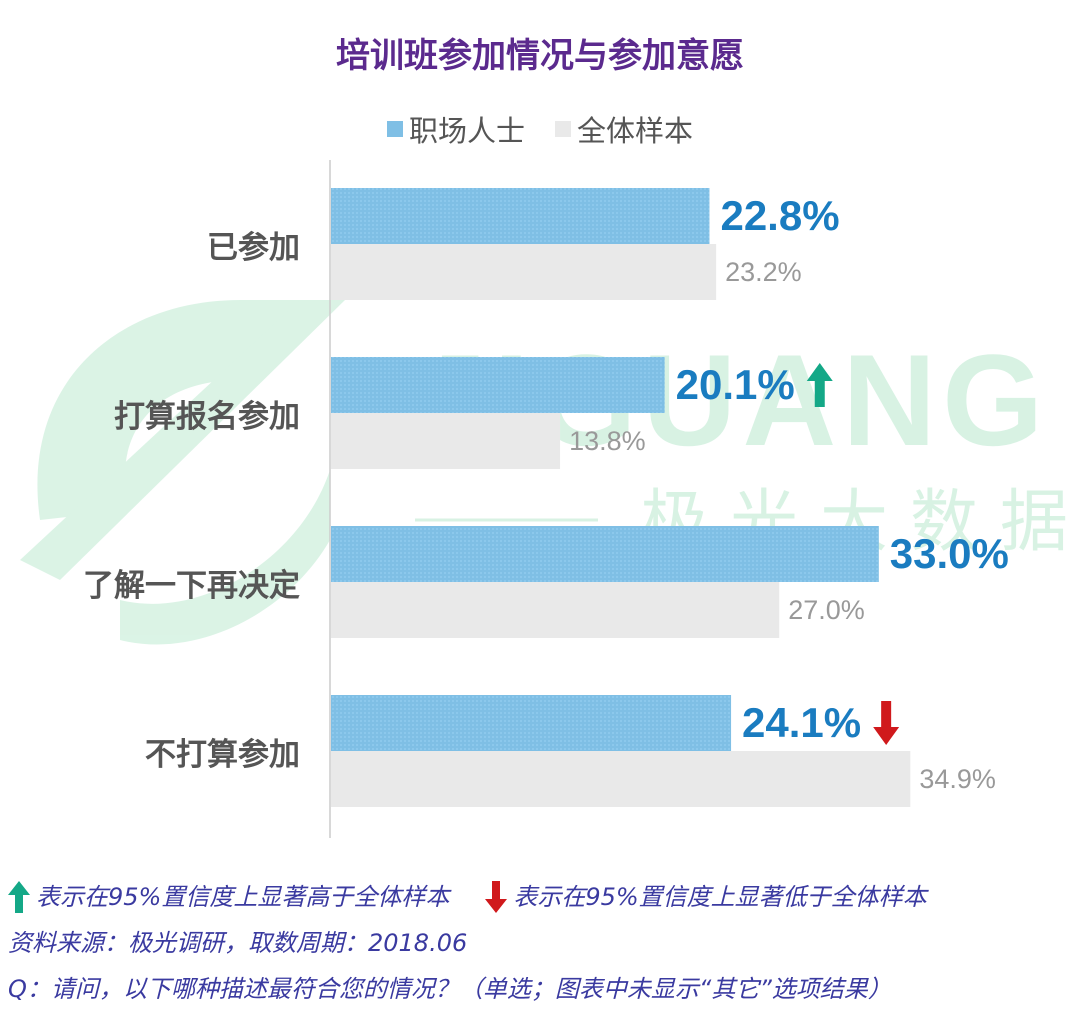  Describe the element at coordinates (450, 989) in the screenshot. I see `question-note: Q：请问，以下哪种描述最符合您的情况？（单选；图表中未显示“其它”选项结果）` at that location.